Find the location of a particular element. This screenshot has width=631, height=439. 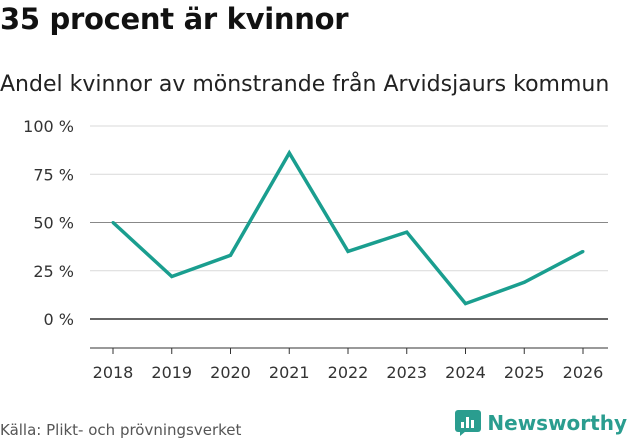

x-tick-label: 2022 is located at coordinates (348, 372).